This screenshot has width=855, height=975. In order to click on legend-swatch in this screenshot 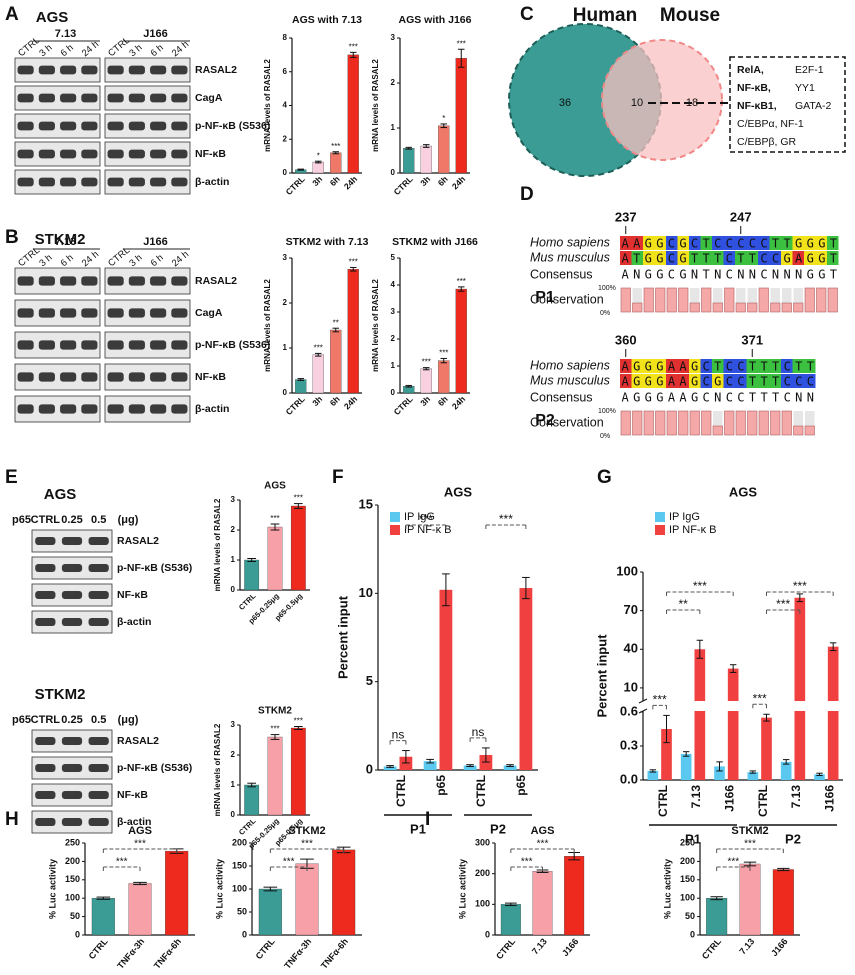, I will do `click(395, 530)`.